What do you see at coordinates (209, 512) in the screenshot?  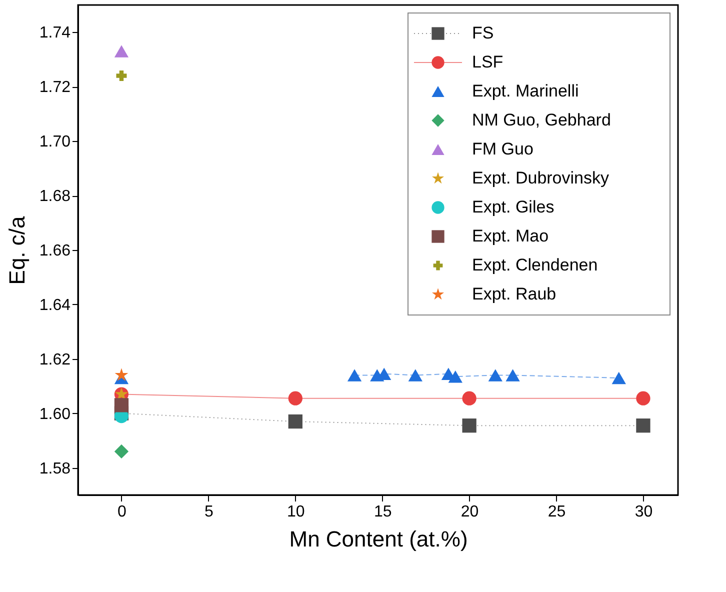 I see `x-tick-label: 5` at bounding box center [209, 512].